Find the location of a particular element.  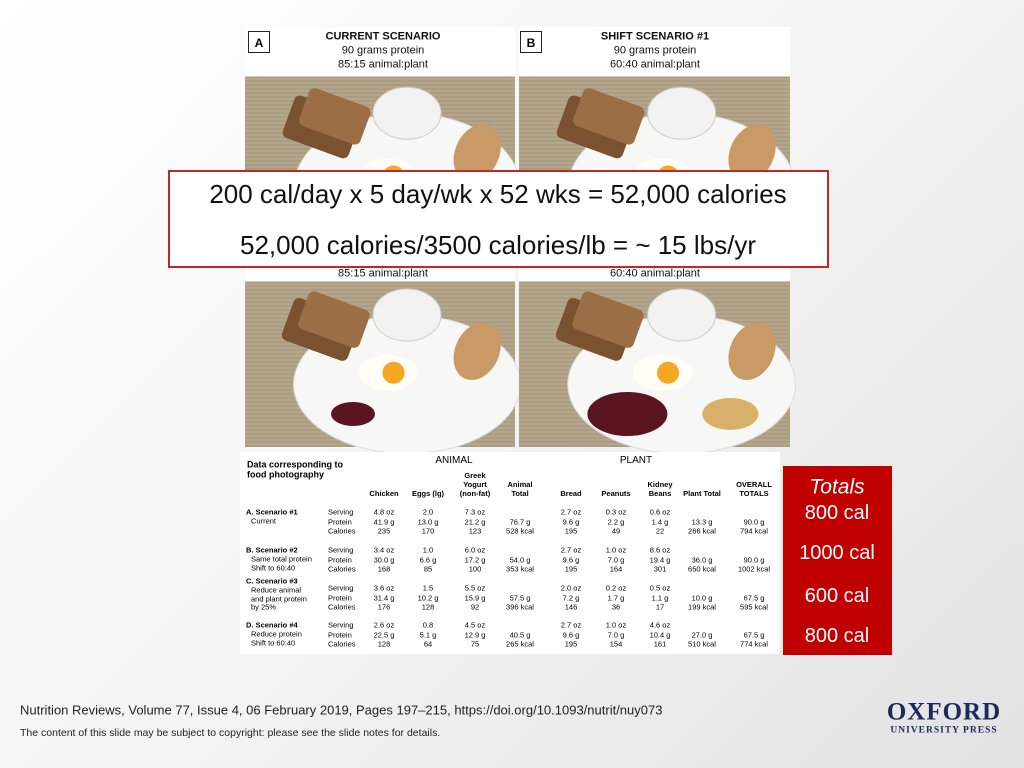

panel-line: 90 grams protein is located at coordinates (655, 50).